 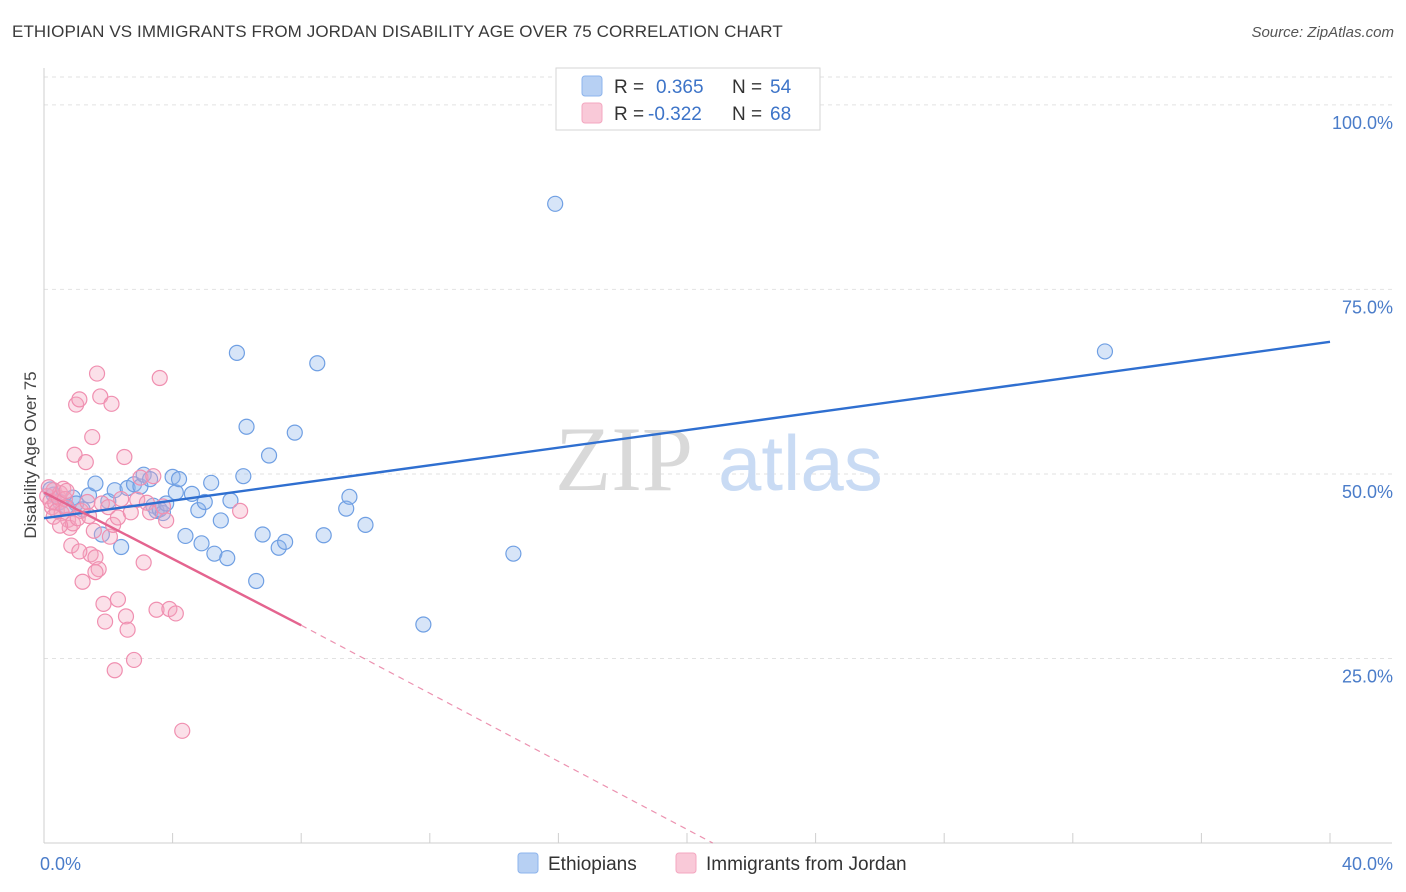 What do you see at coordinates (30, 454) in the screenshot?
I see `y-axis-label: Disability Age Over 75` at bounding box center [30, 454].